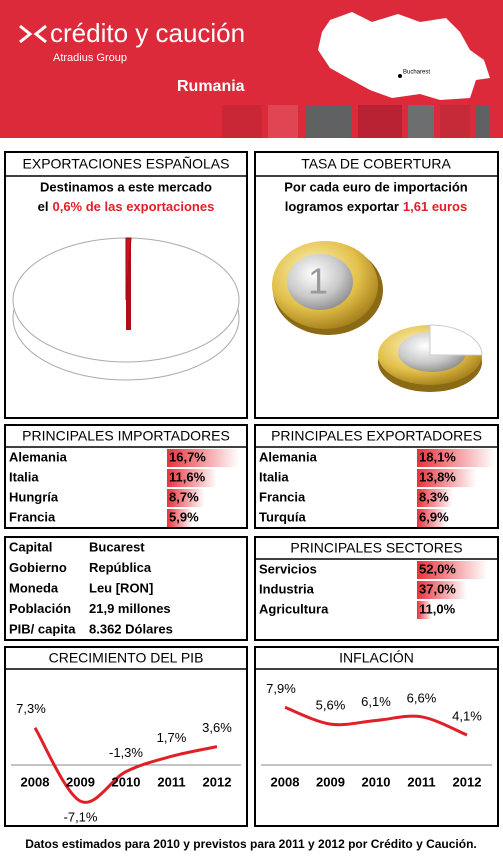 Image resolution: width=503 pixels, height=863 pixels. What do you see at coordinates (126, 781) in the screenshot?
I see `x-tick-label: 2010` at bounding box center [126, 781].